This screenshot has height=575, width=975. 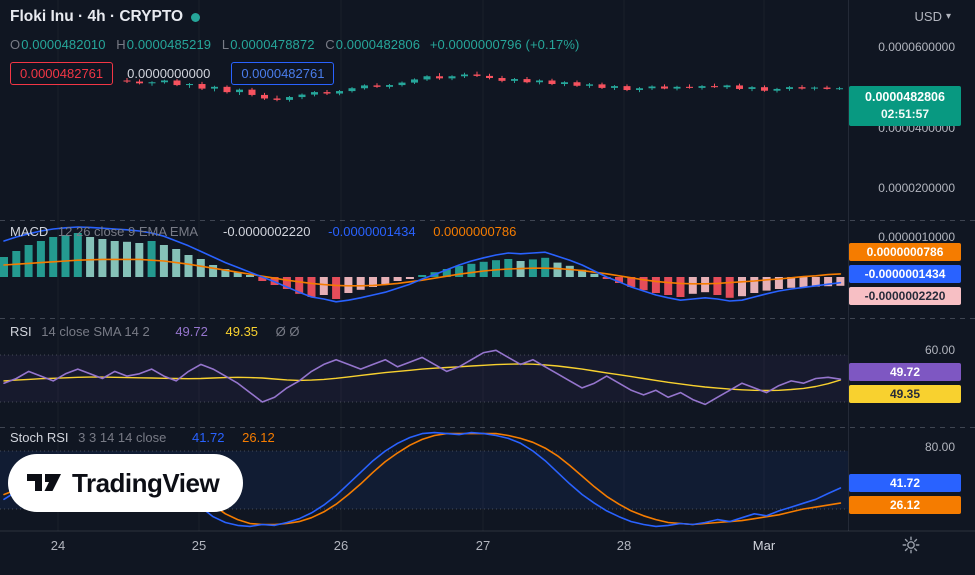 I want to click on rsi-value: 49.72, so click(x=191, y=331).